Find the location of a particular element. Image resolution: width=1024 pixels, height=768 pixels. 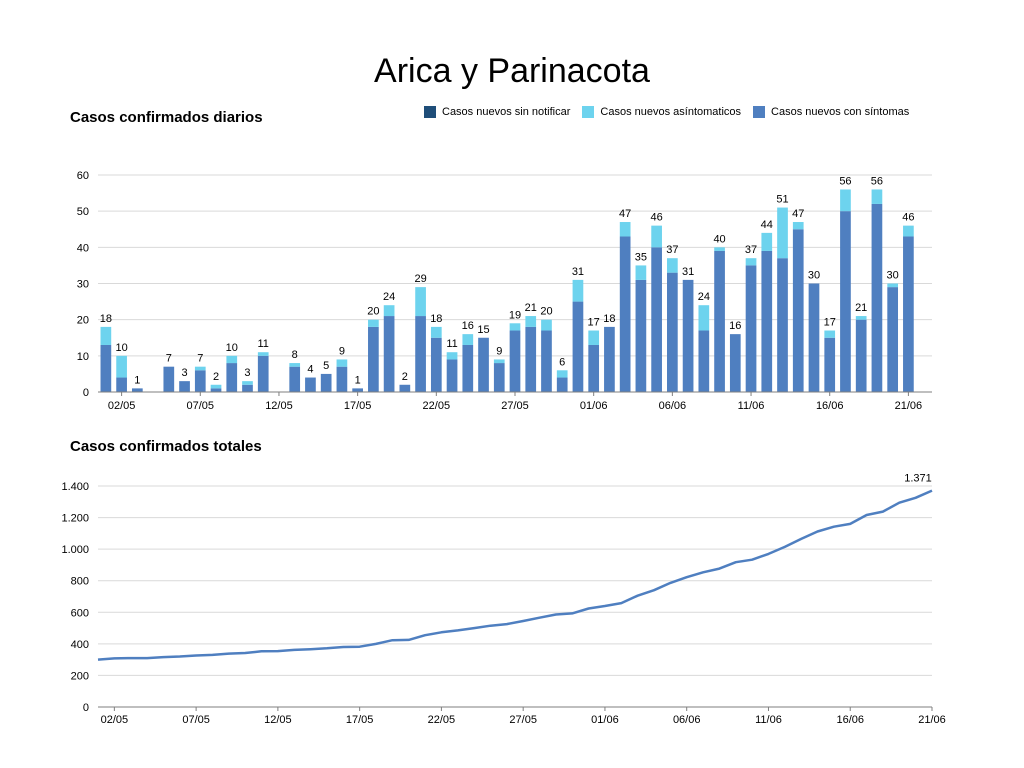

daily-y-tick-label: 30 is located at coordinates (83, 285).